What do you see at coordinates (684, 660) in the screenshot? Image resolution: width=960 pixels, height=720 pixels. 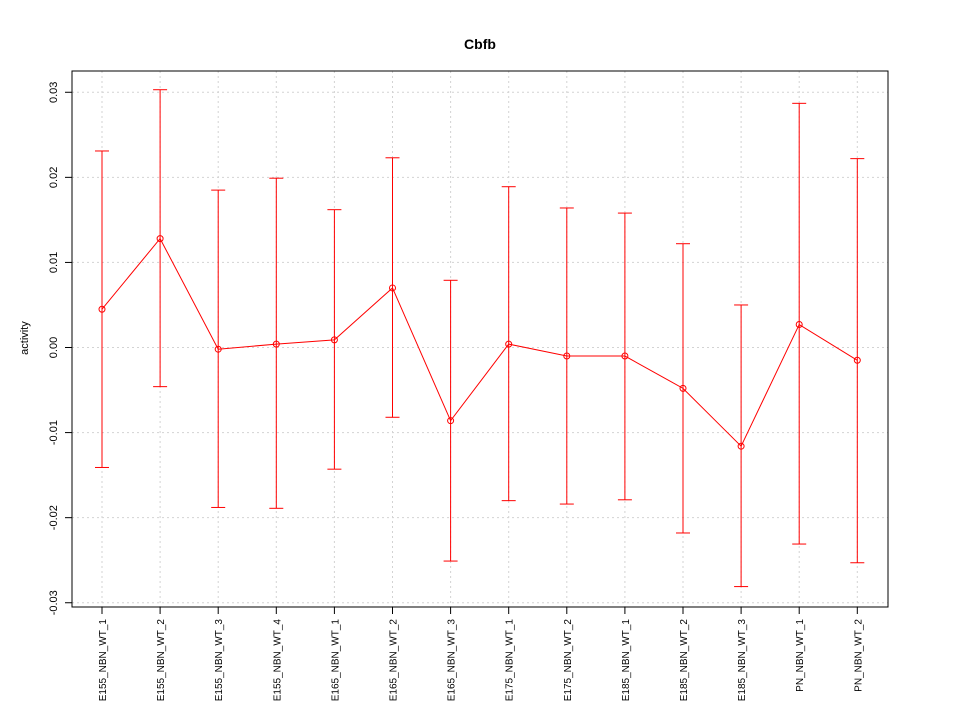 I see `x-tick-label: E185_NBN_WT_2` at bounding box center [684, 660].